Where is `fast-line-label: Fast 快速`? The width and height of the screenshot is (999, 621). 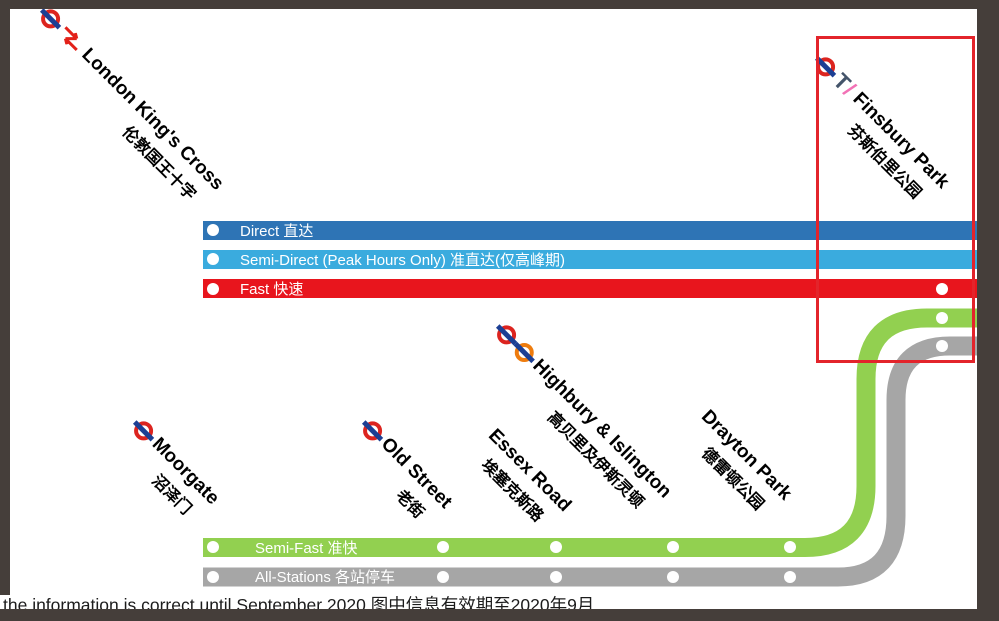 fast-line-label: Fast 快速 is located at coordinates (272, 289).